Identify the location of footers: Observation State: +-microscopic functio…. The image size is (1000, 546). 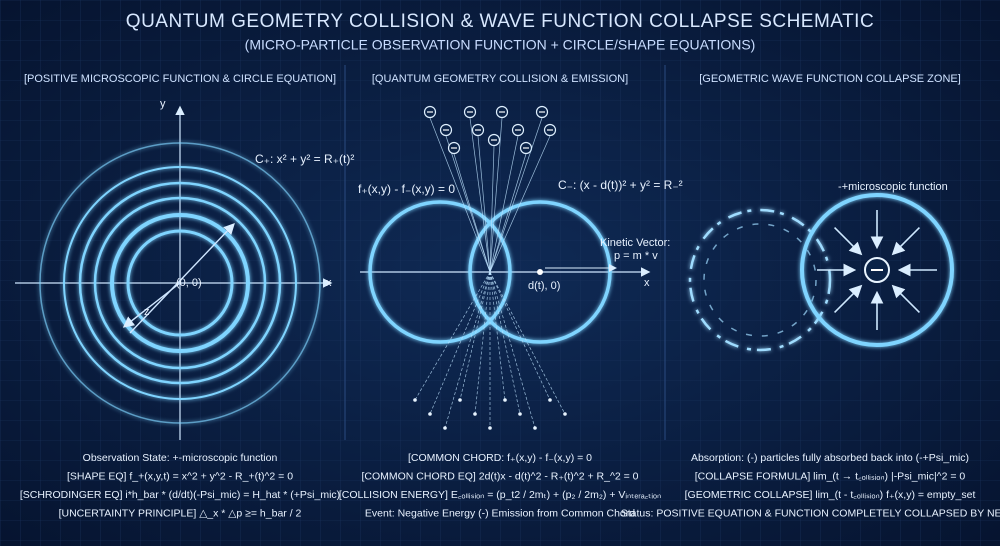
(510, 486).